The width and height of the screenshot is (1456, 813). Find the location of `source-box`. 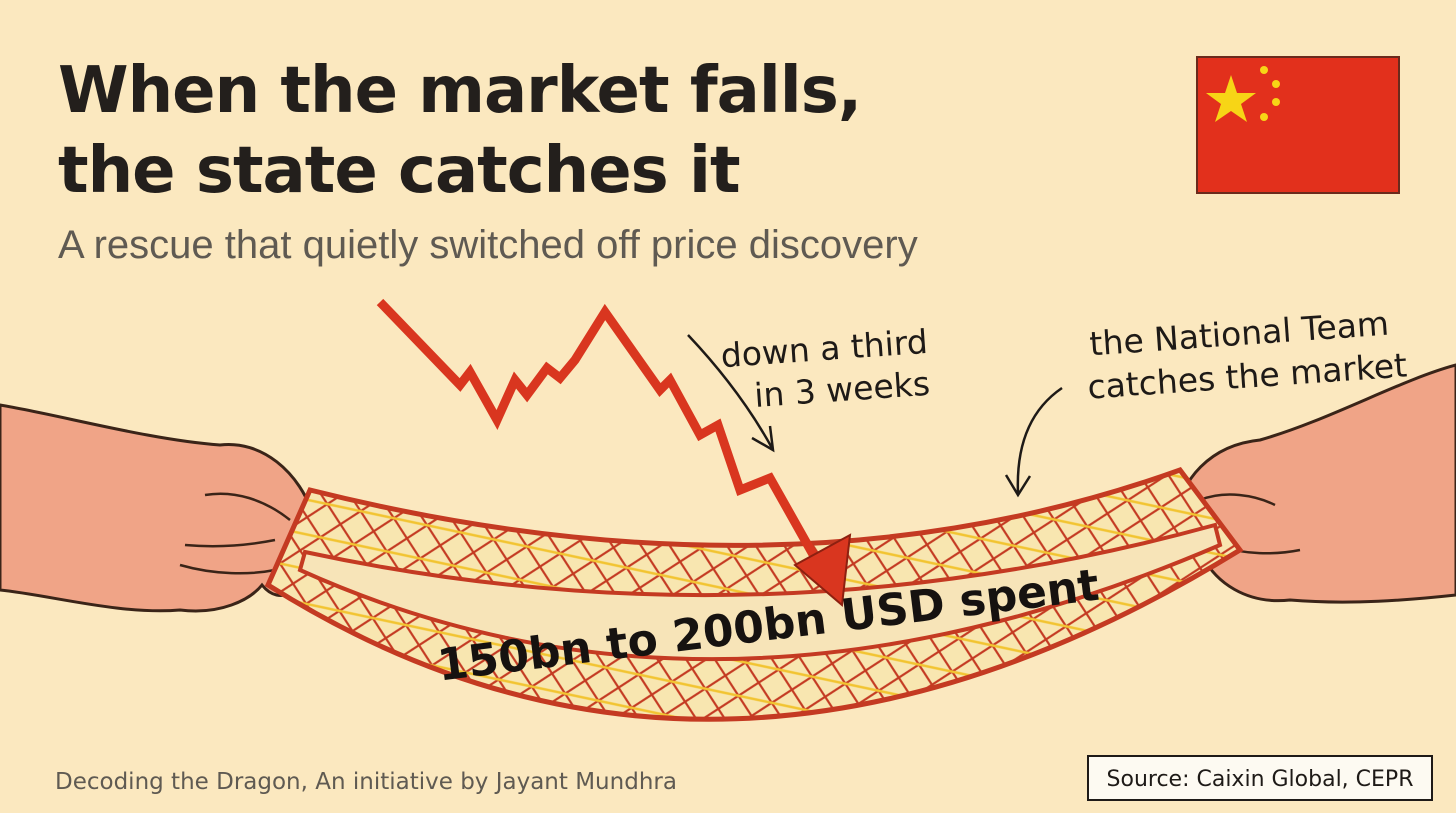

source-box is located at coordinates (1260, 778).